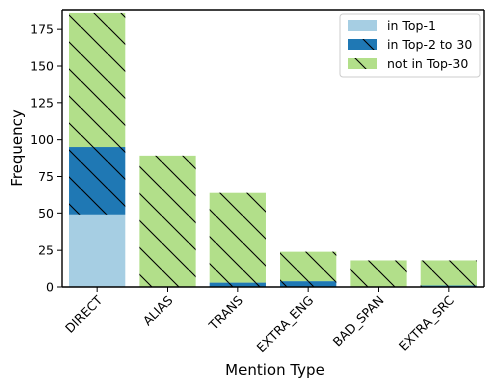 This screenshot has width=486, height=378. What do you see at coordinates (411, 25) in the screenshot?
I see `legend-label-1: in Top-1` at bounding box center [411, 25].